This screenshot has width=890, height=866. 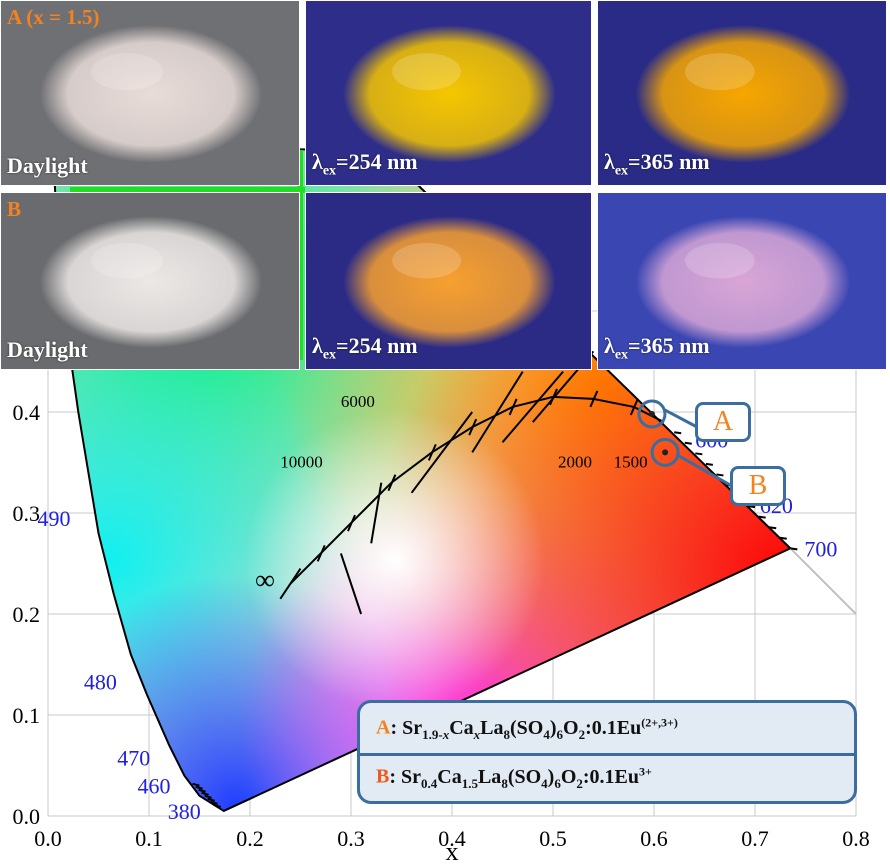 I want to click on photo-A-day: A (x = 1.5) Daylight, so click(x=150, y=93).